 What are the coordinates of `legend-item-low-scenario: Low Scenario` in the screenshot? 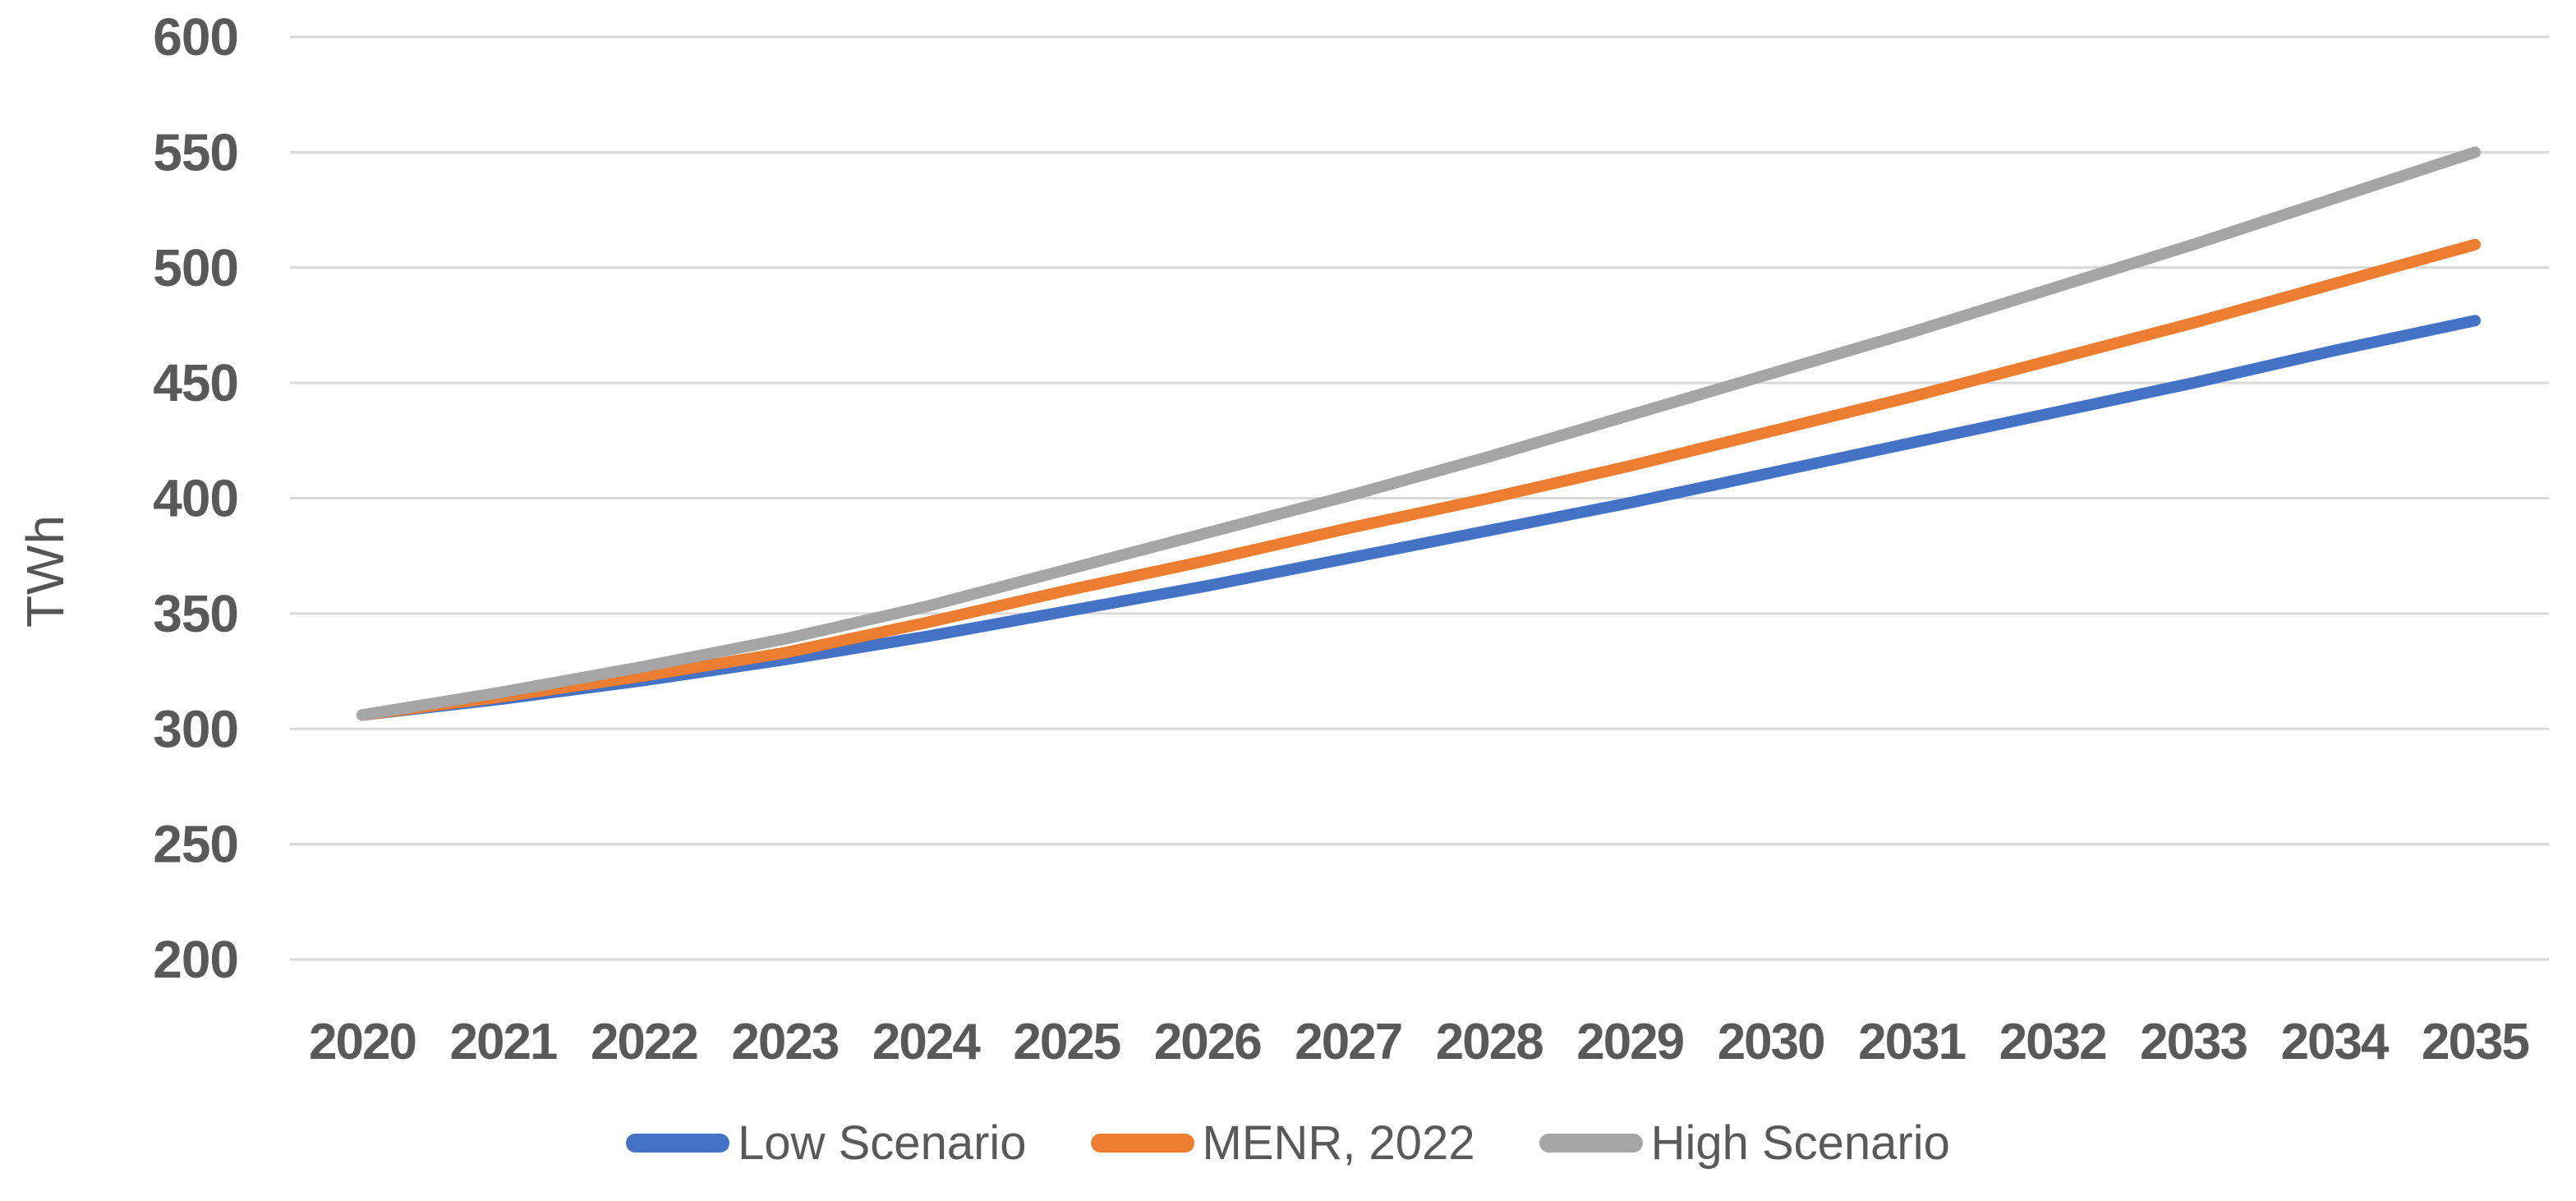 It's located at (826, 1143).